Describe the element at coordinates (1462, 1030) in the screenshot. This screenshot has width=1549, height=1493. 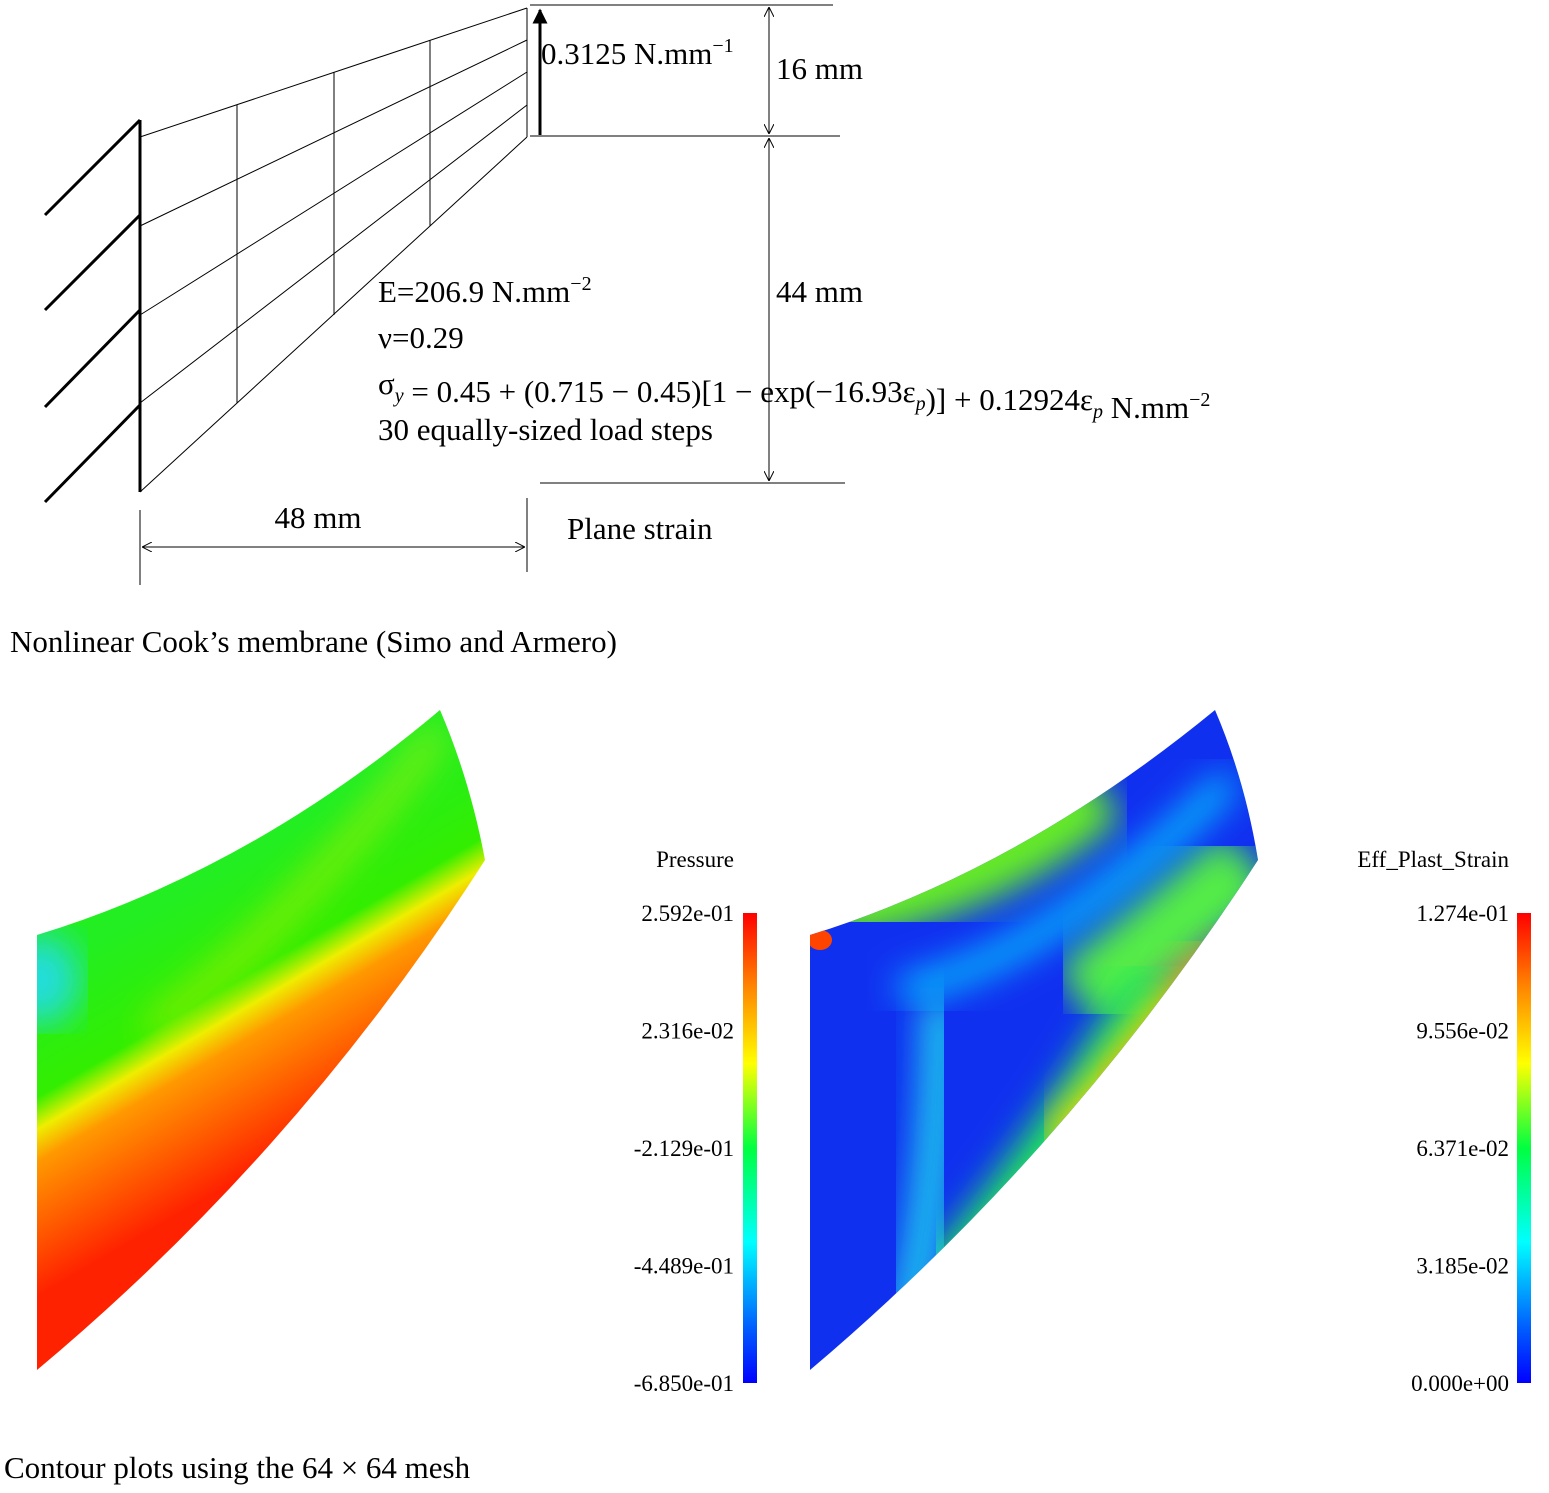
I see `colorbar-tick-label: 9.556e-02` at that location.